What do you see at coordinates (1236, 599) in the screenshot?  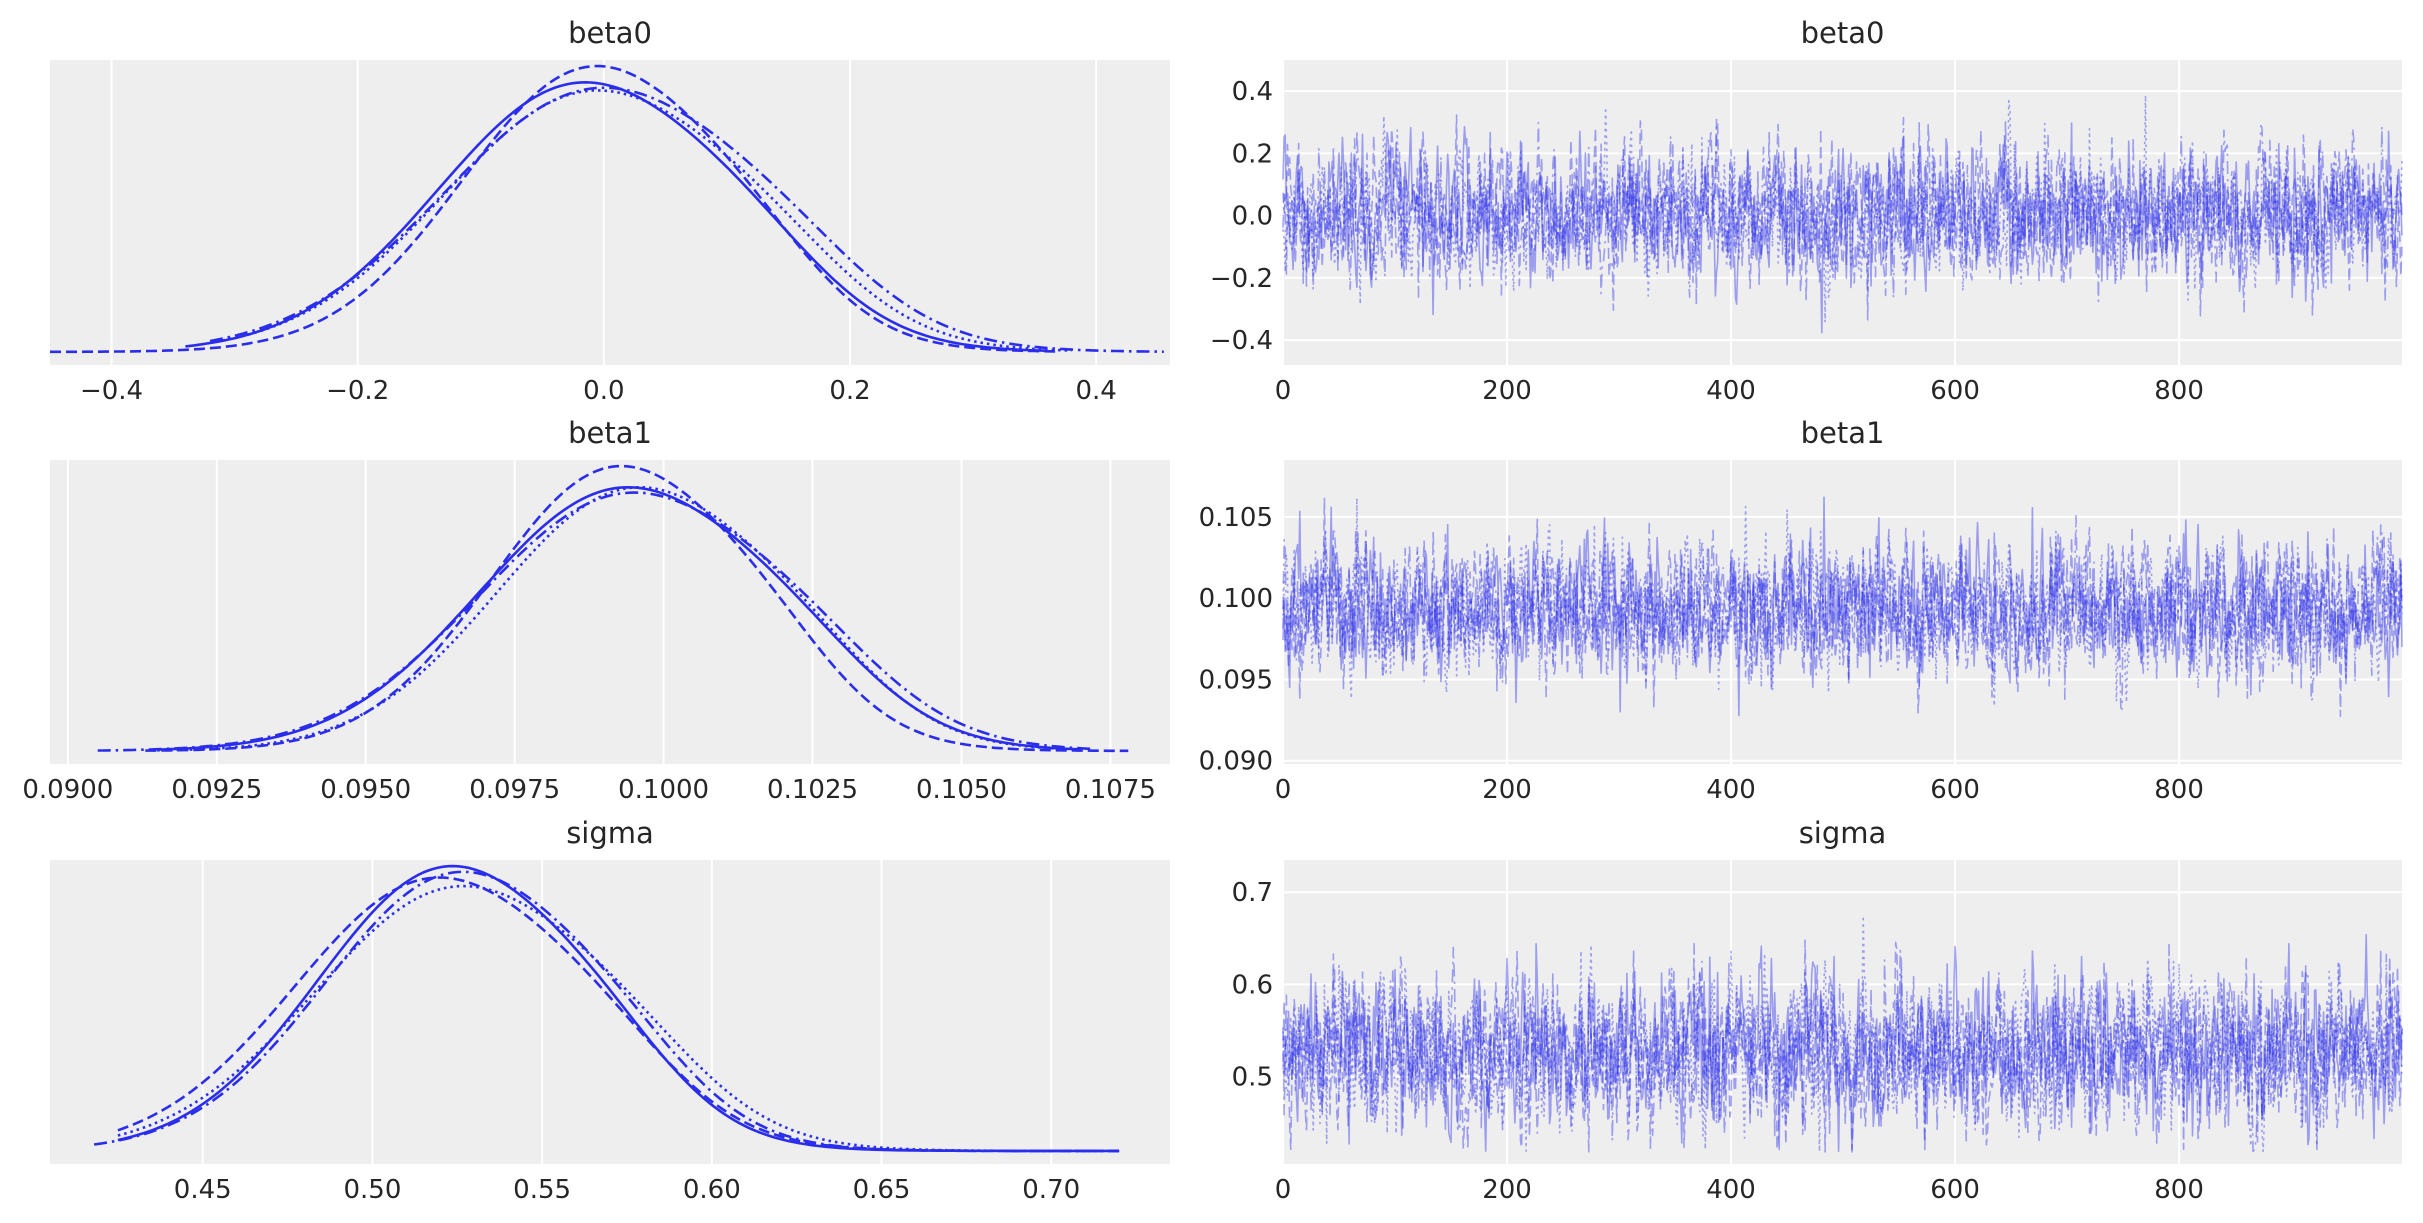 I see `y-tick-label-0-100: 0.100` at bounding box center [1236, 599].